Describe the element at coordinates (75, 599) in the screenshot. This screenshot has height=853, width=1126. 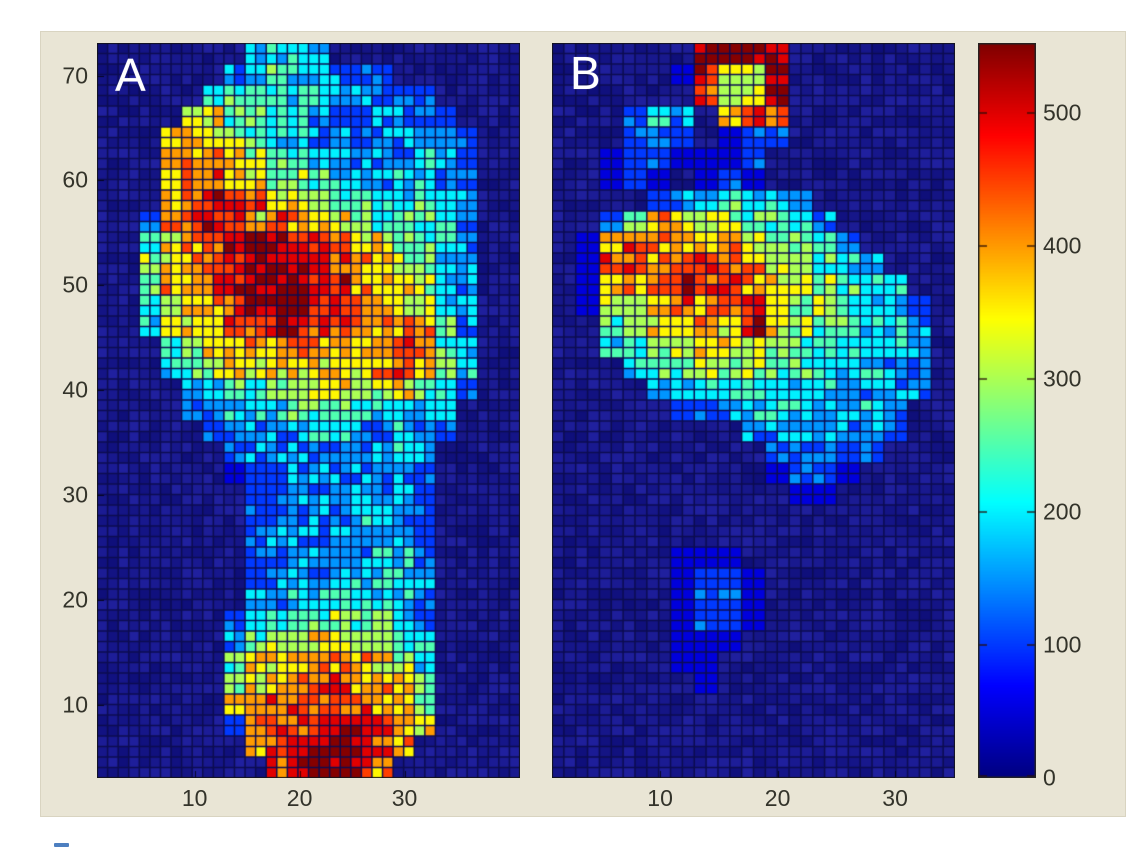
I see `y-tick-label: 20` at that location.